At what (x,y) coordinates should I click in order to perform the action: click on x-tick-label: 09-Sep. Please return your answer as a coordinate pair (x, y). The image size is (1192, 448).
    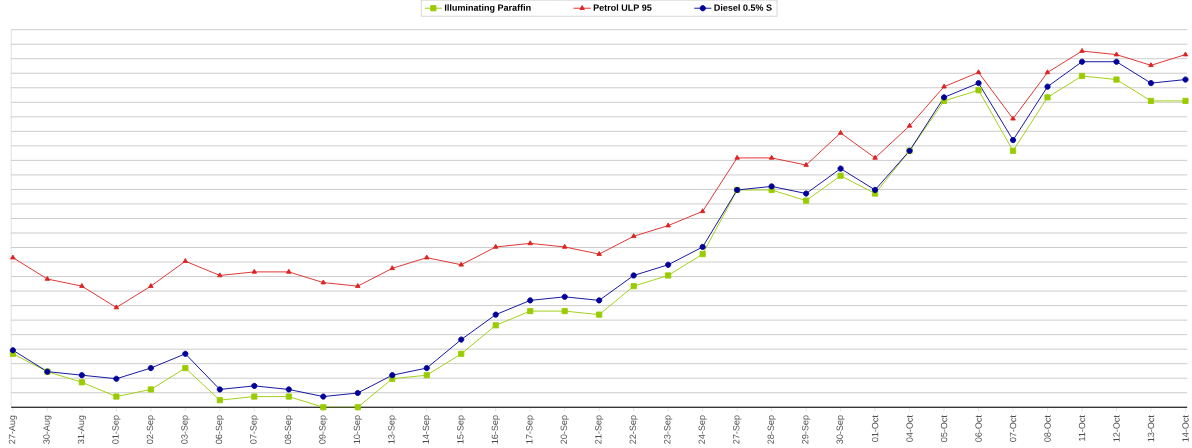
    Looking at the image, I should click on (323, 430).